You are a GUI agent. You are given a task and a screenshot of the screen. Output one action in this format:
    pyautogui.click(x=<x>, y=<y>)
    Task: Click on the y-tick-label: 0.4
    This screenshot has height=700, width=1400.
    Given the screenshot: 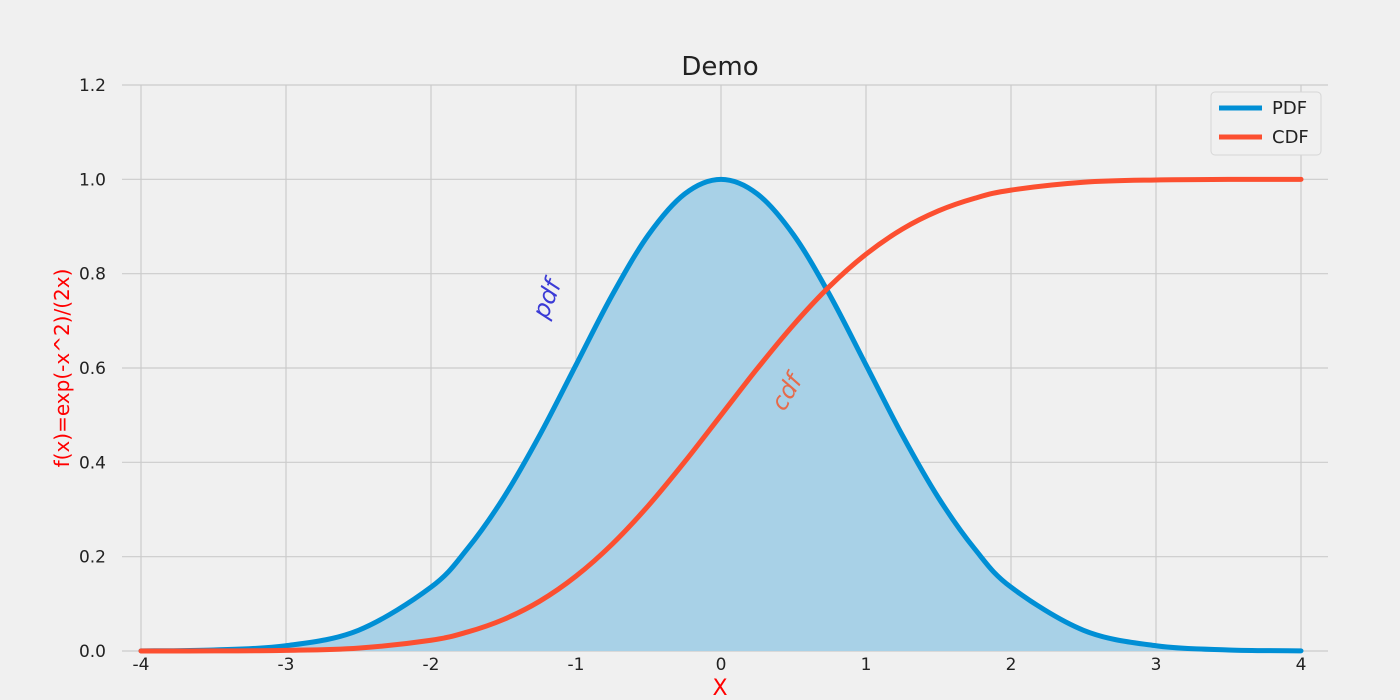 What is the action you would take?
    pyautogui.click(x=92, y=463)
    